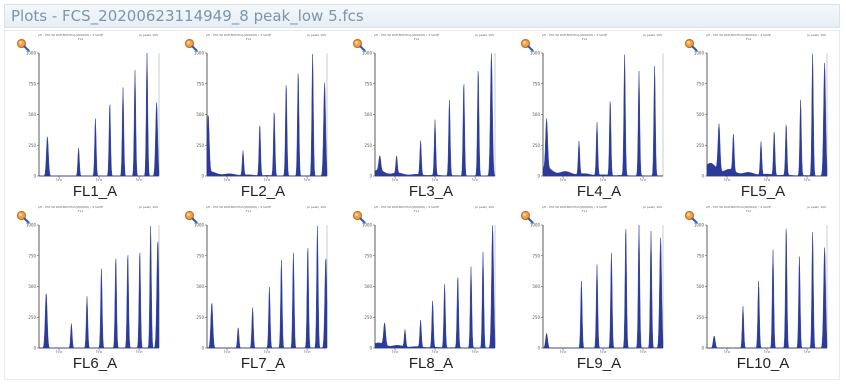 This screenshot has height=384, width=846. Describe the element at coordinates (431, 363) in the screenshot. I see `plot-parameter-label: FL8_A` at that location.